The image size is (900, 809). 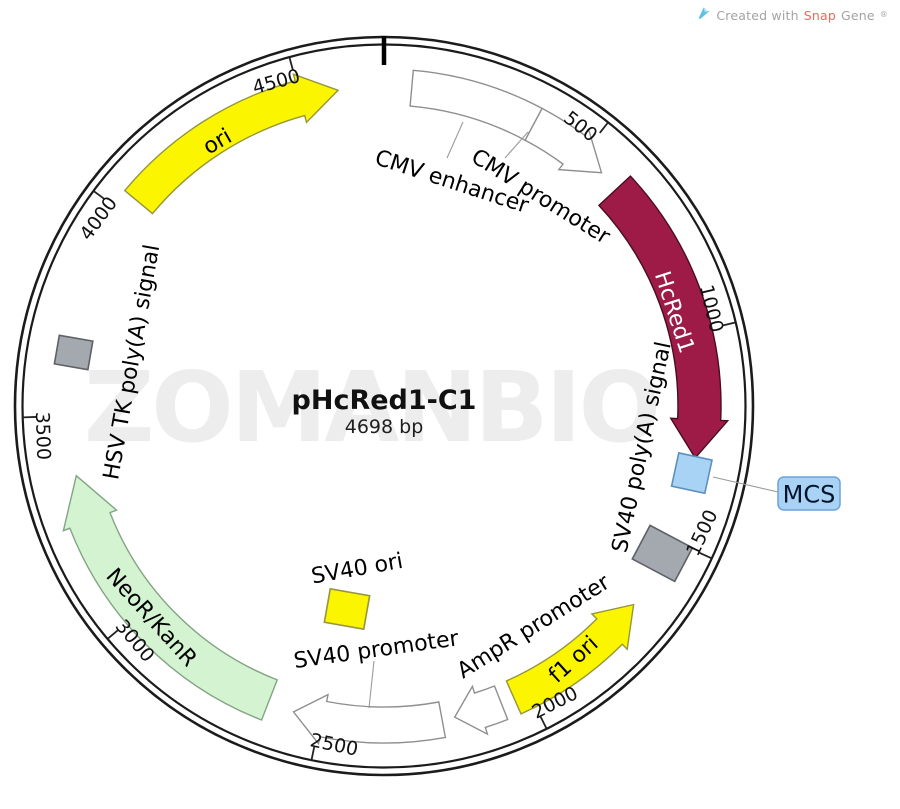 I want to click on credit-brand-snap: Snap, so click(x=819, y=15).